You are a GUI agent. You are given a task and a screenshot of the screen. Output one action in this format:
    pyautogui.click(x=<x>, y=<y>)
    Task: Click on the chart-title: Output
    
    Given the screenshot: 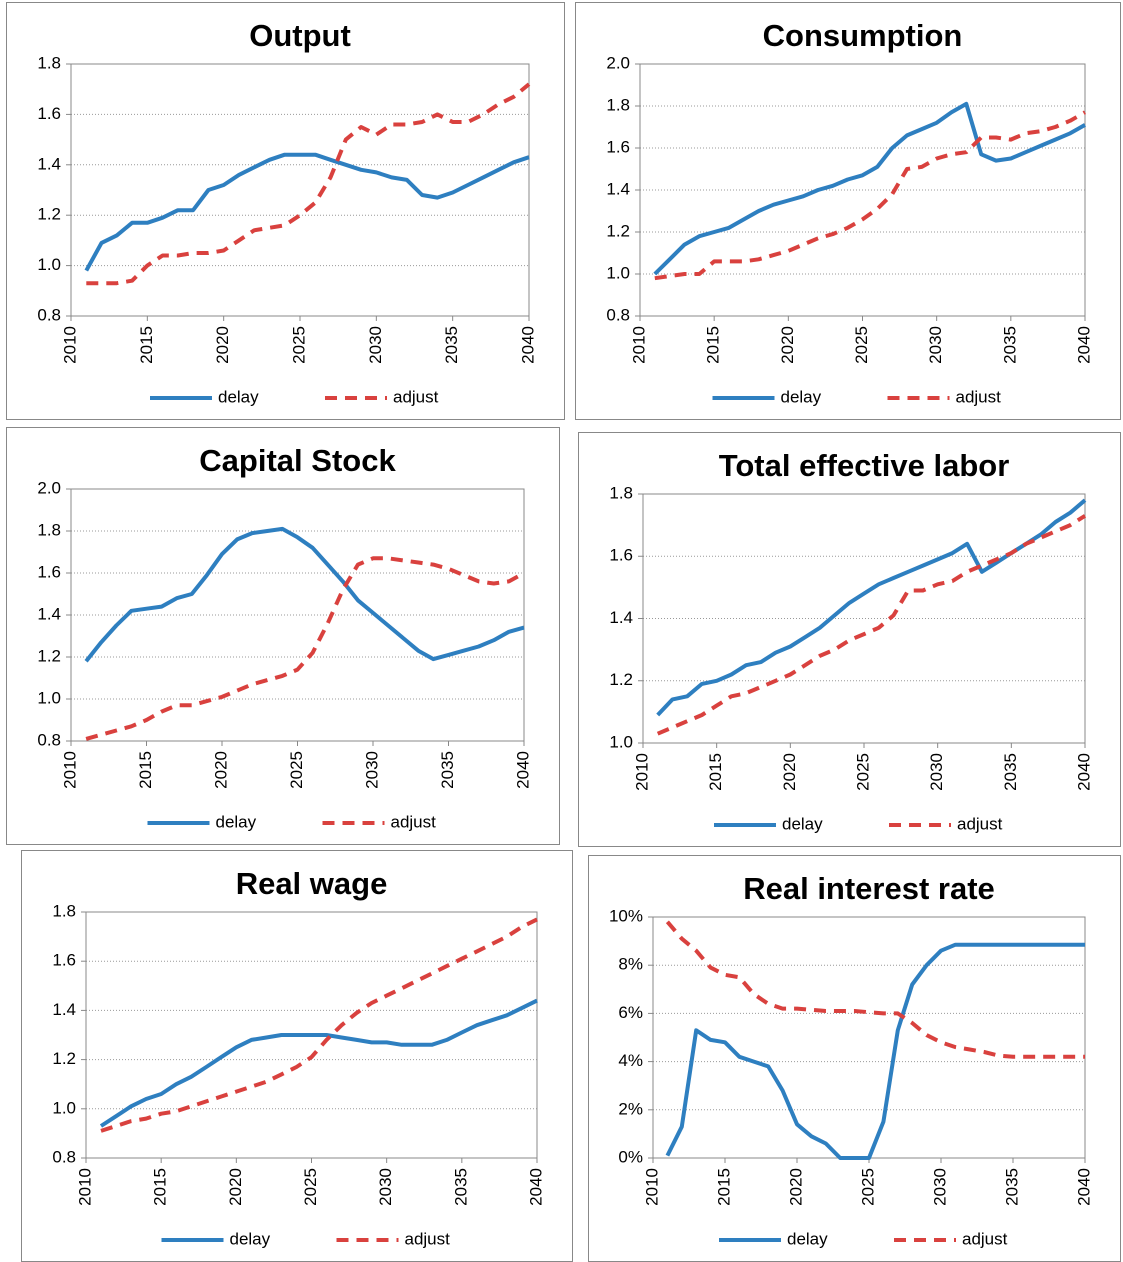 What is the action you would take?
    pyautogui.click(x=300, y=35)
    